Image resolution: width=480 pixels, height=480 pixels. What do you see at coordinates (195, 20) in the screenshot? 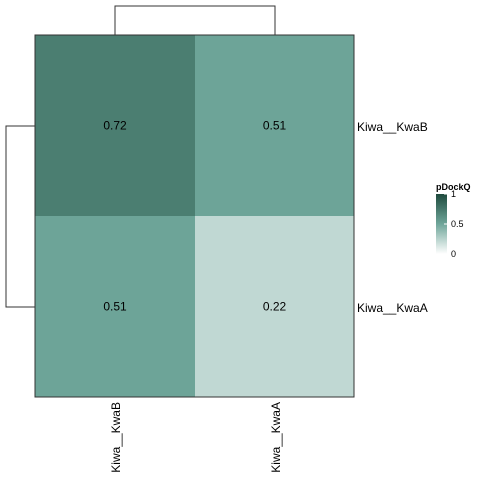
I see `column-dendrogram` at bounding box center [195, 20].